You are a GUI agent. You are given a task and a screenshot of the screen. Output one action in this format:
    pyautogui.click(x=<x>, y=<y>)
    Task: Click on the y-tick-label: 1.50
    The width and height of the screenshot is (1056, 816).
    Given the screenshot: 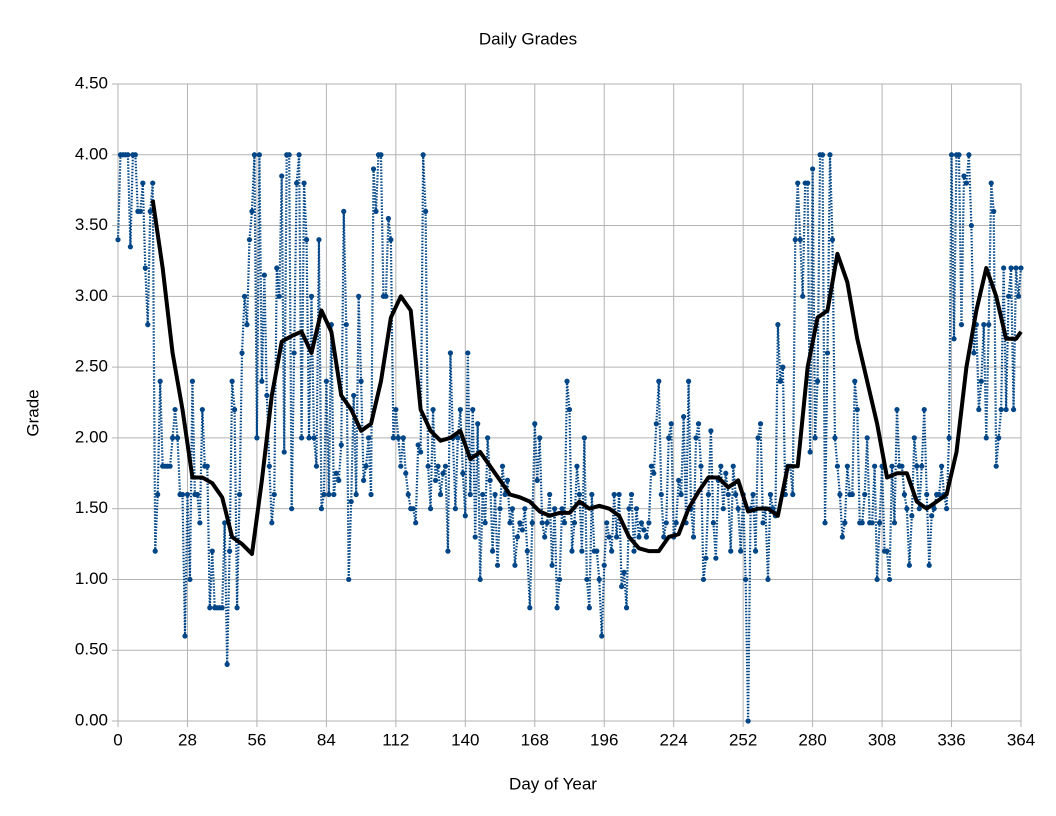 What is the action you would take?
    pyautogui.click(x=91, y=507)
    